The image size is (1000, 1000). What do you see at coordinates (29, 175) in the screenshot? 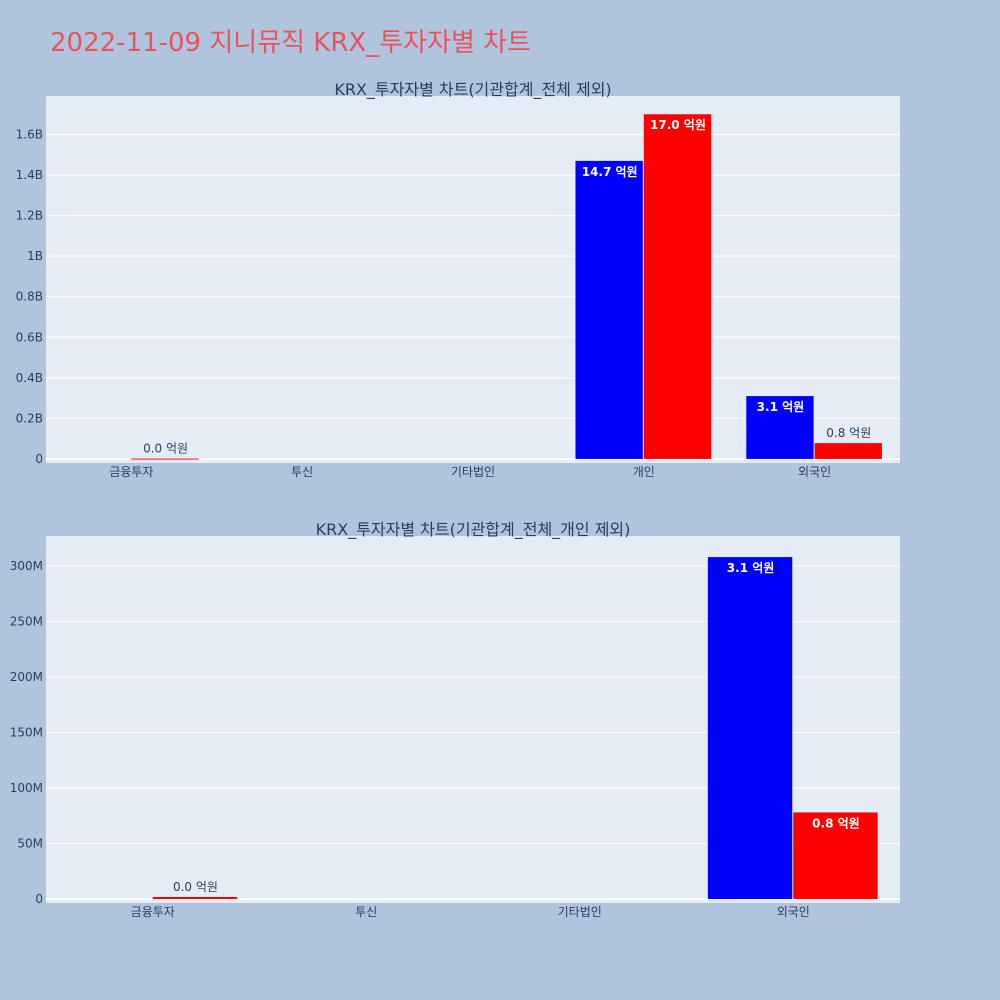
I see `y-tick-label: 1.4B` at bounding box center [29, 175].